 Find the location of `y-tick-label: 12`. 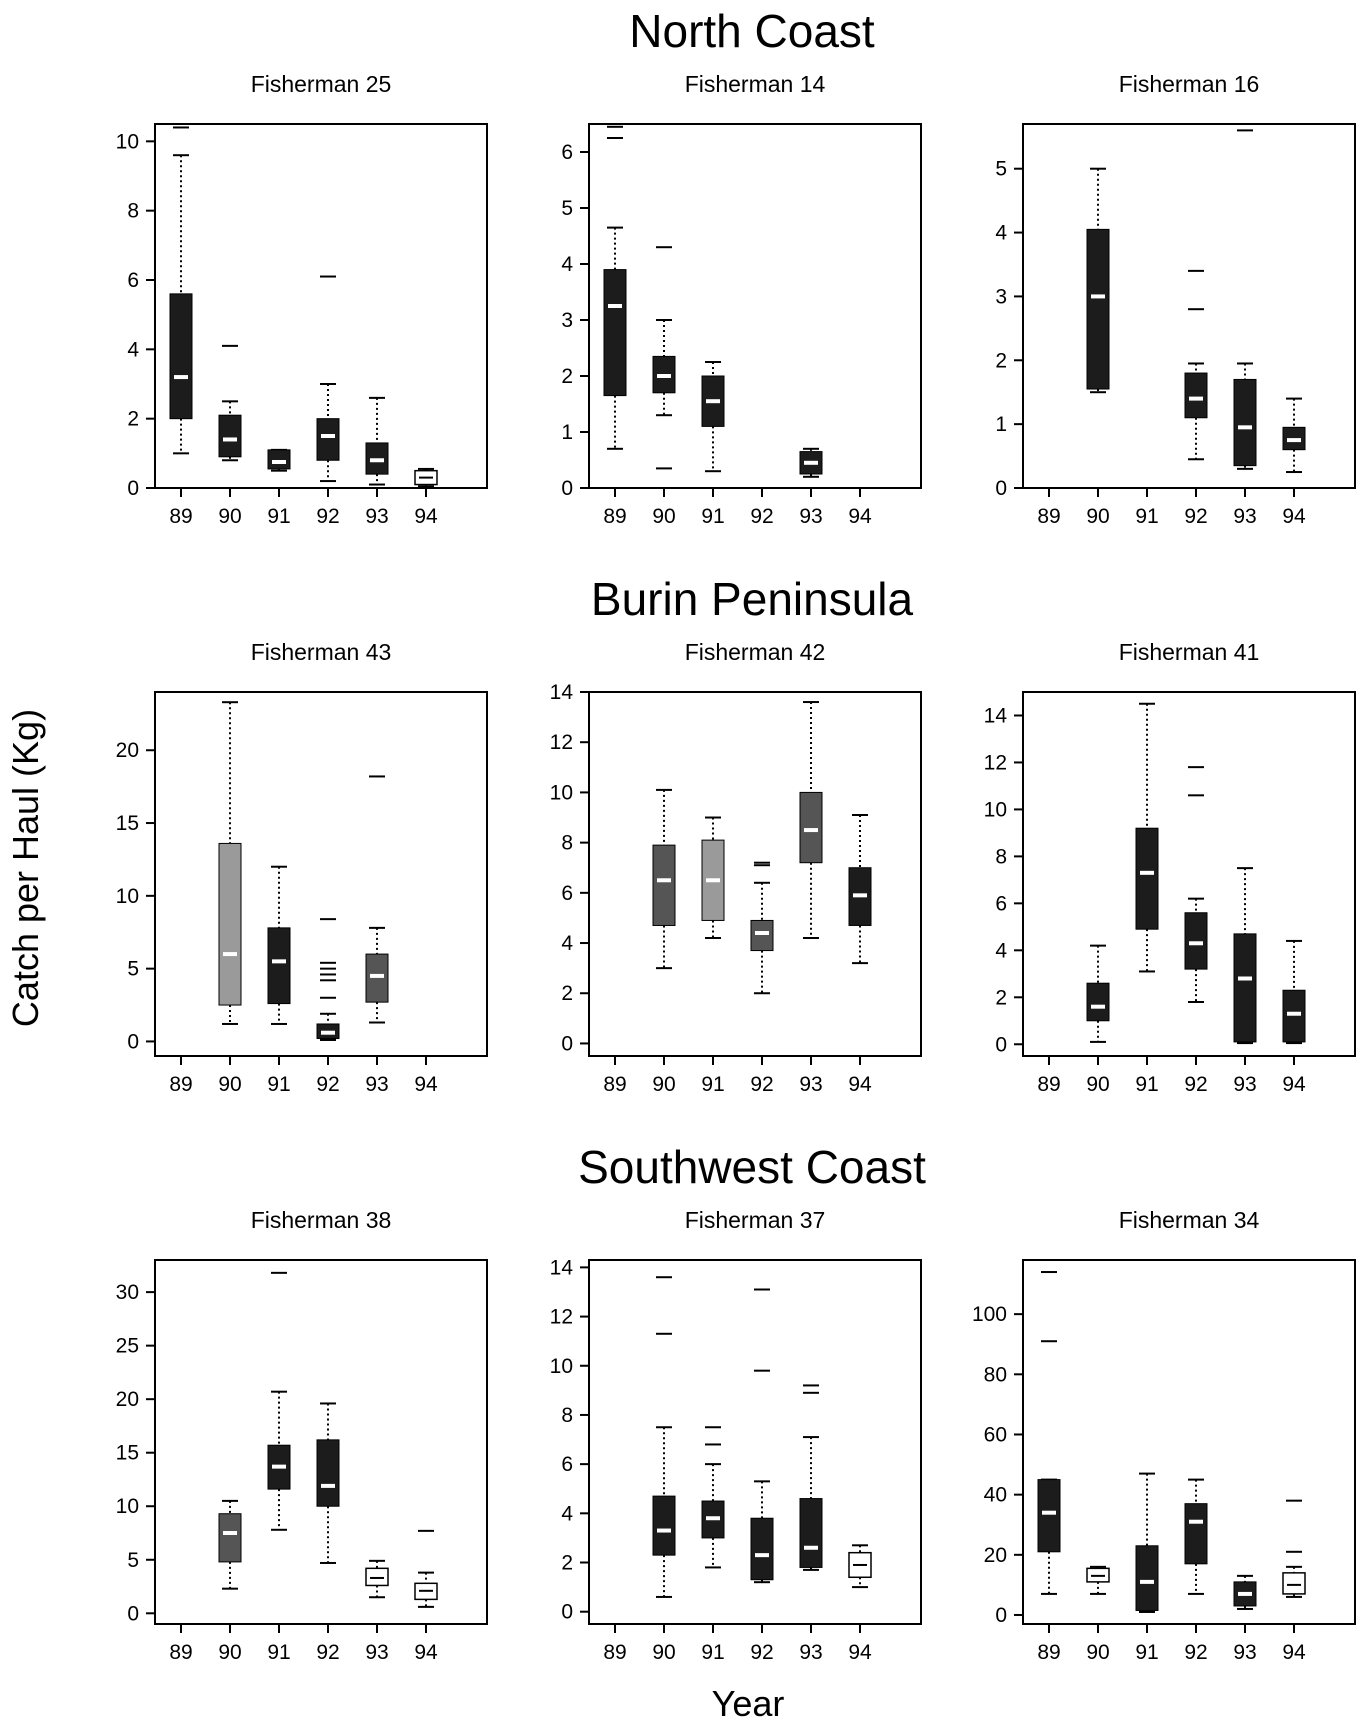

y-tick-label: 12 is located at coordinates (995, 762).